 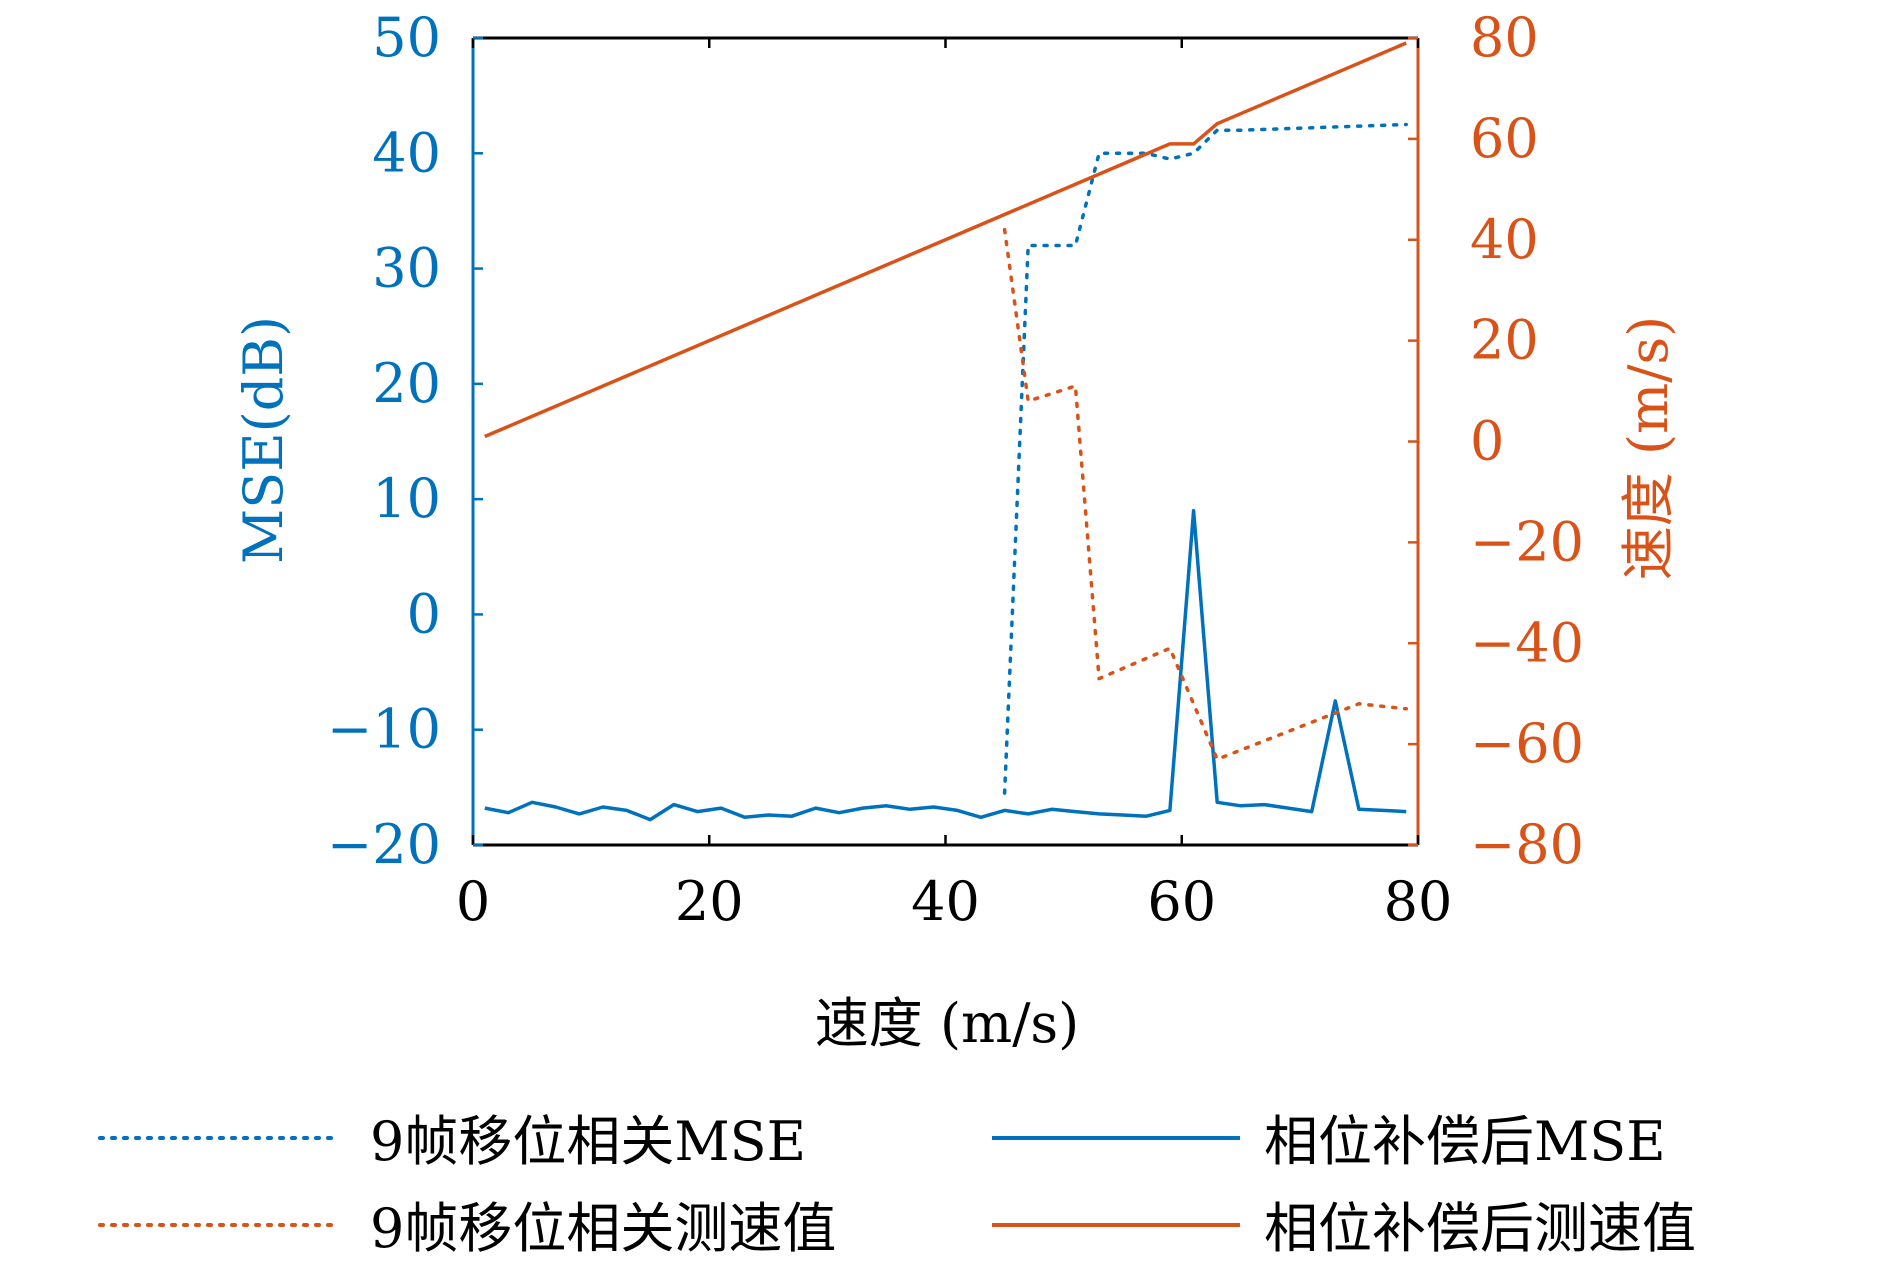 I want to click on right-y-tick-label: 40, so click(x=1504, y=239).